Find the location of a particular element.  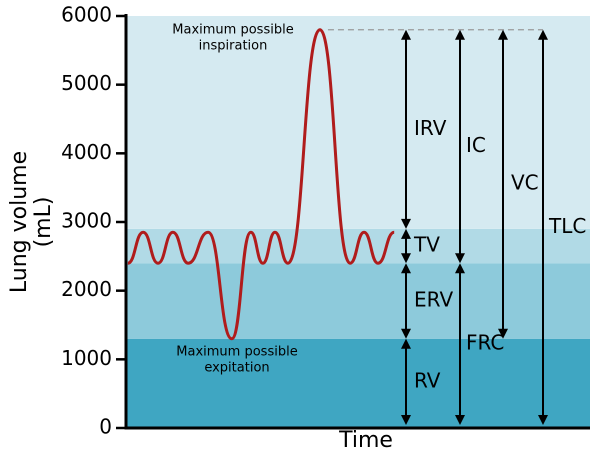

arrow-label: FRC is located at coordinates (485, 343).